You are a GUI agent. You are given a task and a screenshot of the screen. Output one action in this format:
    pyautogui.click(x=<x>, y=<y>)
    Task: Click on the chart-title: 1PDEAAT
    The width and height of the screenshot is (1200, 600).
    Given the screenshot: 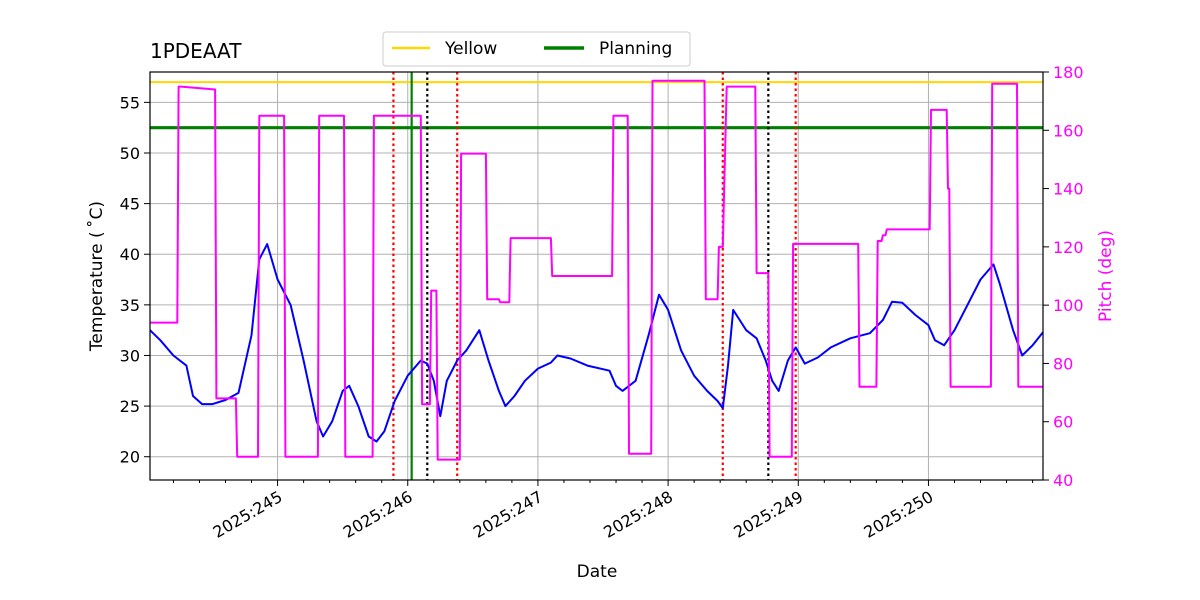 What is the action you would take?
    pyautogui.click(x=196, y=51)
    